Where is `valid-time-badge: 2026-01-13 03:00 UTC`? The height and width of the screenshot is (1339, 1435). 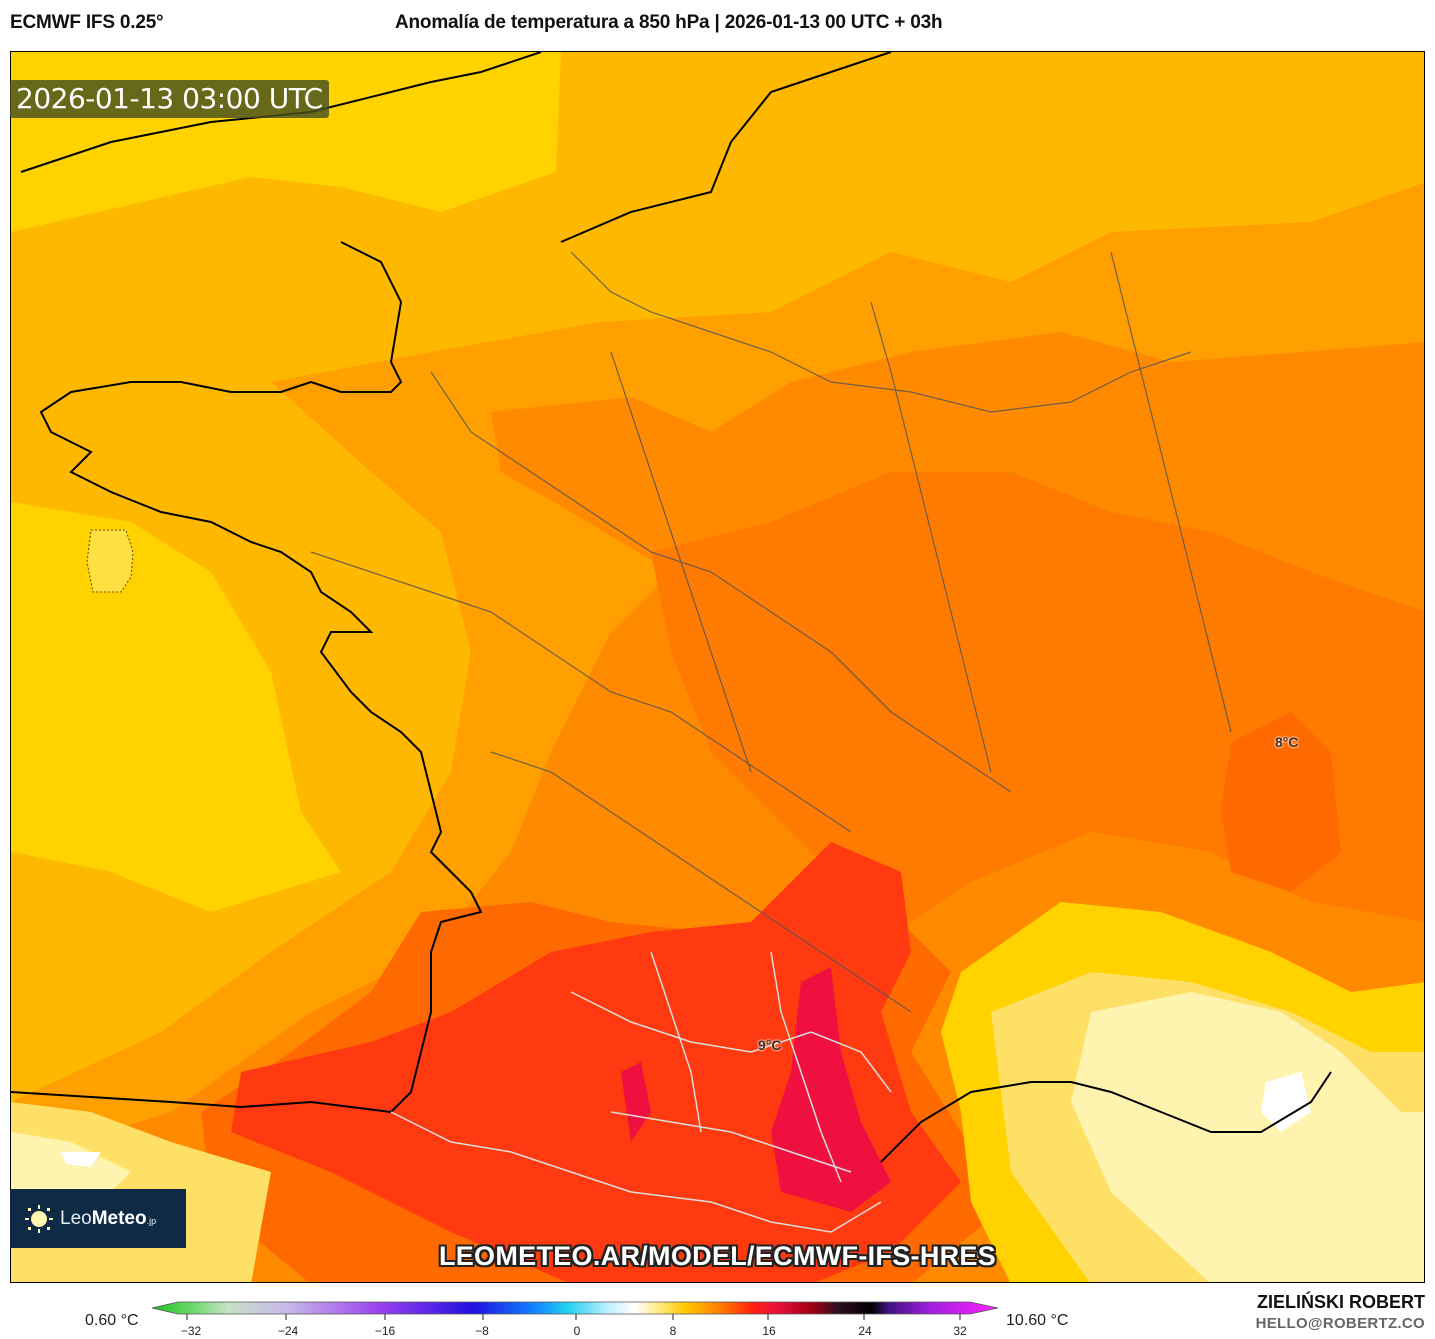
valid-time-badge: 2026-01-13 03:00 UTC is located at coordinates (169, 99).